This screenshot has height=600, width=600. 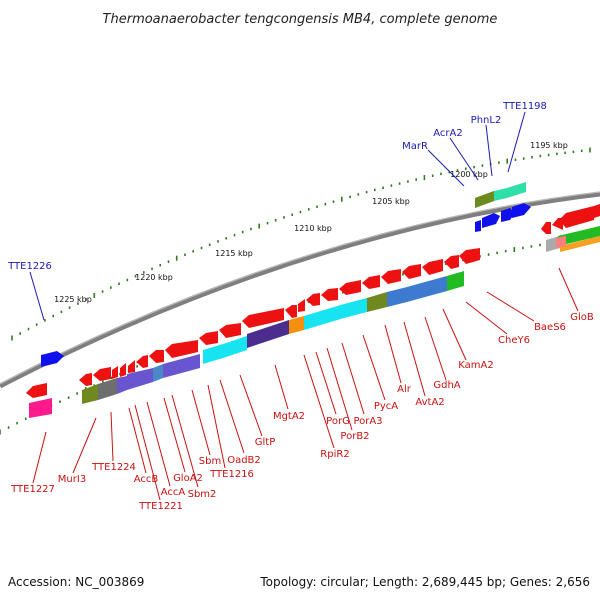 What do you see at coordinates (354, 436) in the screenshot?
I see `gene-label: PorB2` at bounding box center [354, 436].